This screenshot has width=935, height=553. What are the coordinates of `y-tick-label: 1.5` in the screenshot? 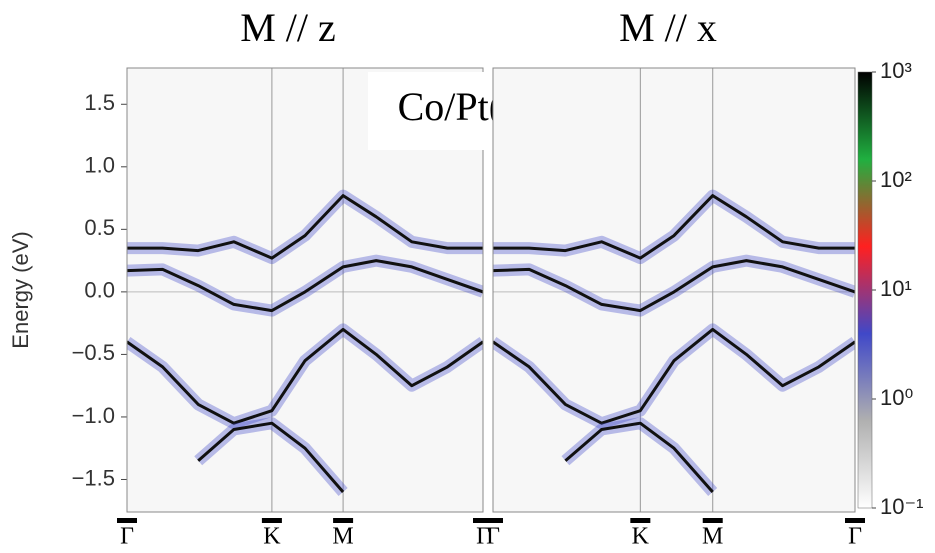 It's located at (99, 102).